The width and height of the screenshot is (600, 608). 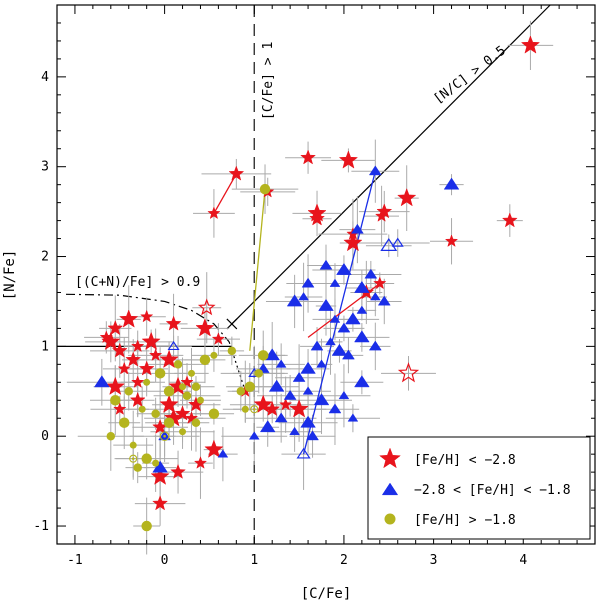 What do you see at coordinates (165, 560) in the screenshot?
I see `x-tick-label: 0` at bounding box center [165, 560].